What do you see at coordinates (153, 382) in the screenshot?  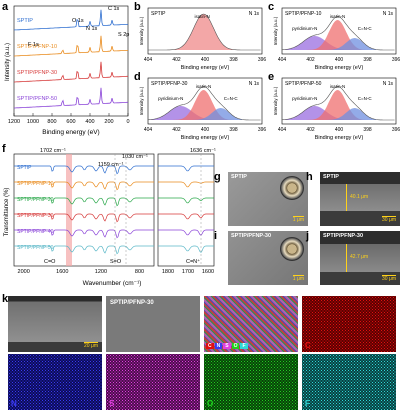 I see `eds-map-s: S` at bounding box center [153, 382].